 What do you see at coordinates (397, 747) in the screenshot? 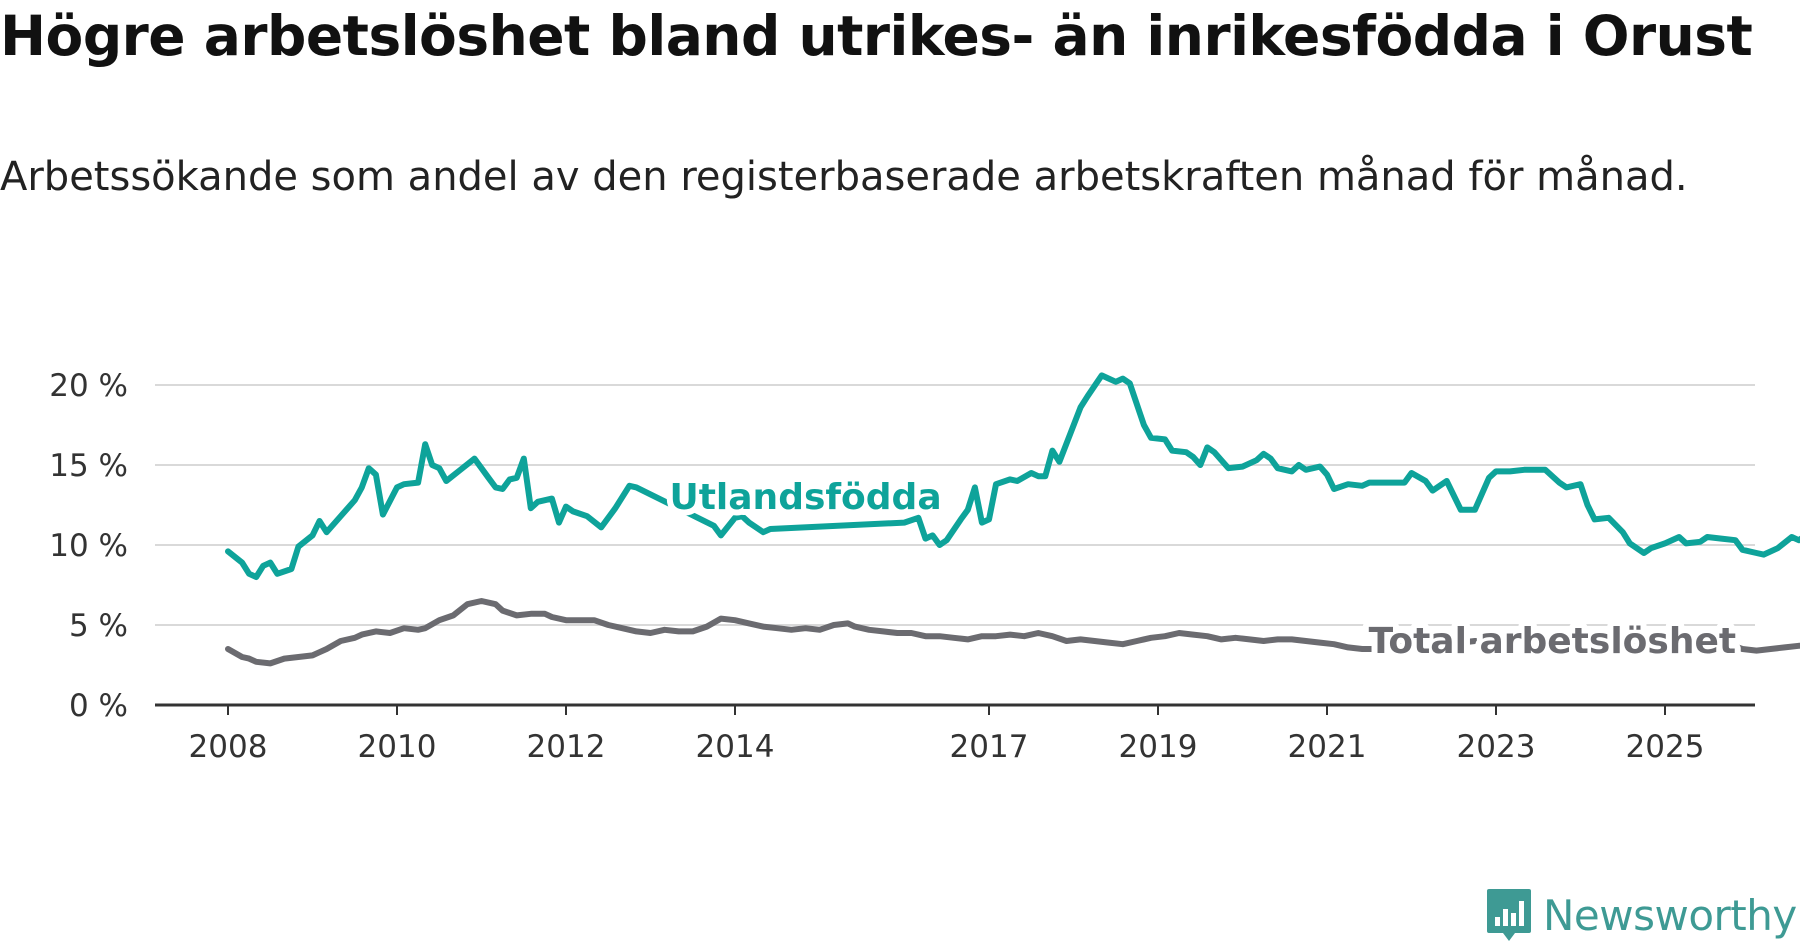
I see `x-tick-label: 2010` at bounding box center [397, 747].